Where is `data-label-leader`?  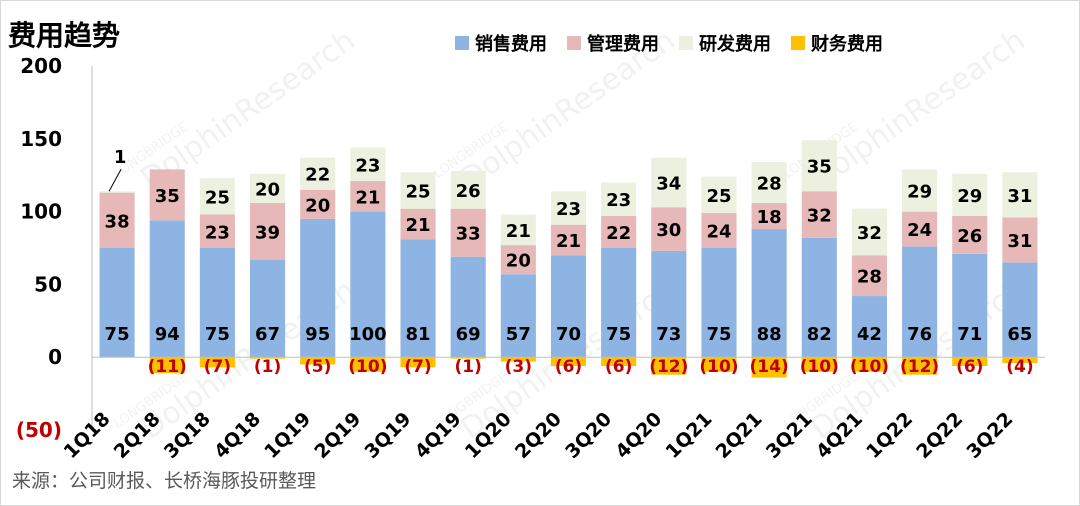
data-label-leader is located at coordinates (115, 180).